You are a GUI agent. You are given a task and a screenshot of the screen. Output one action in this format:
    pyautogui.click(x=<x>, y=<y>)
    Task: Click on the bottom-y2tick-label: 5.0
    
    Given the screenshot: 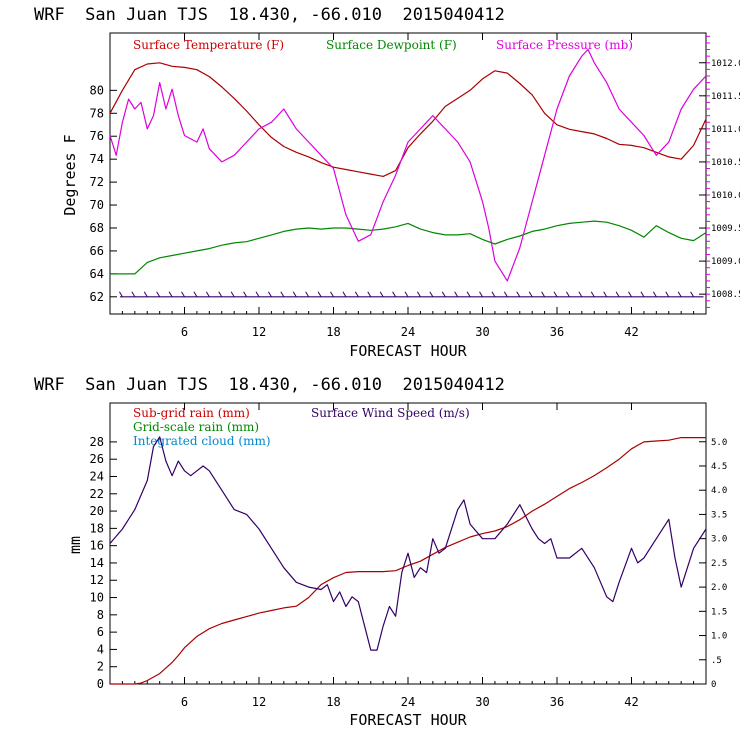 What is the action you would take?
    pyautogui.click(x=719, y=443)
    